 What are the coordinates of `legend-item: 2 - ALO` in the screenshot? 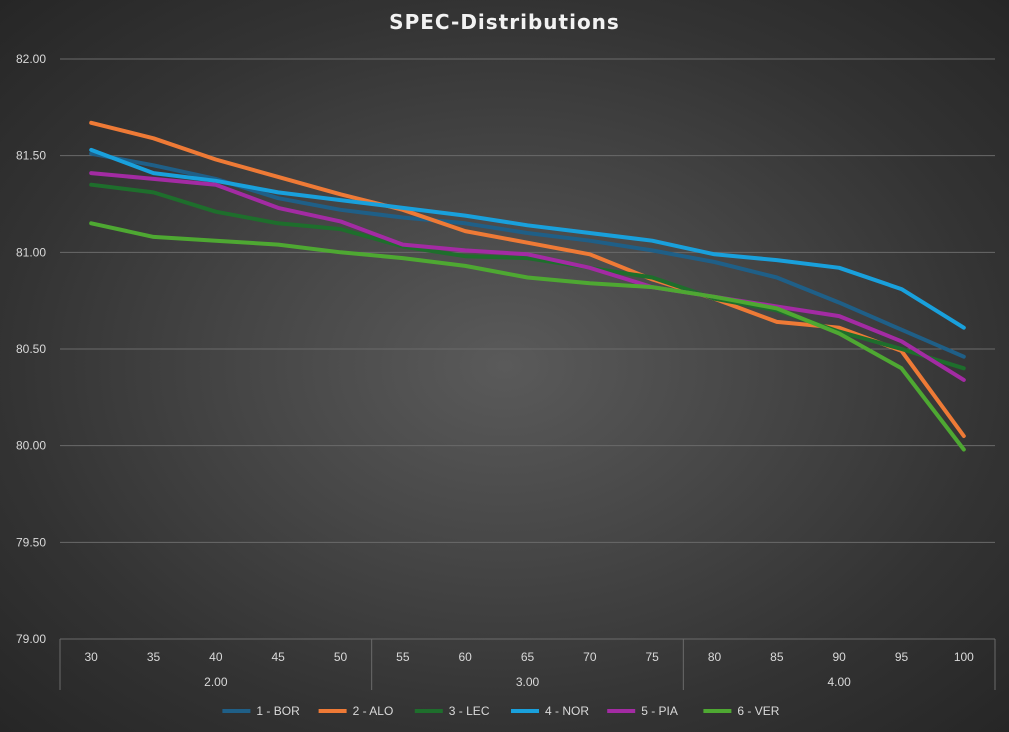 It's located at (356, 711).